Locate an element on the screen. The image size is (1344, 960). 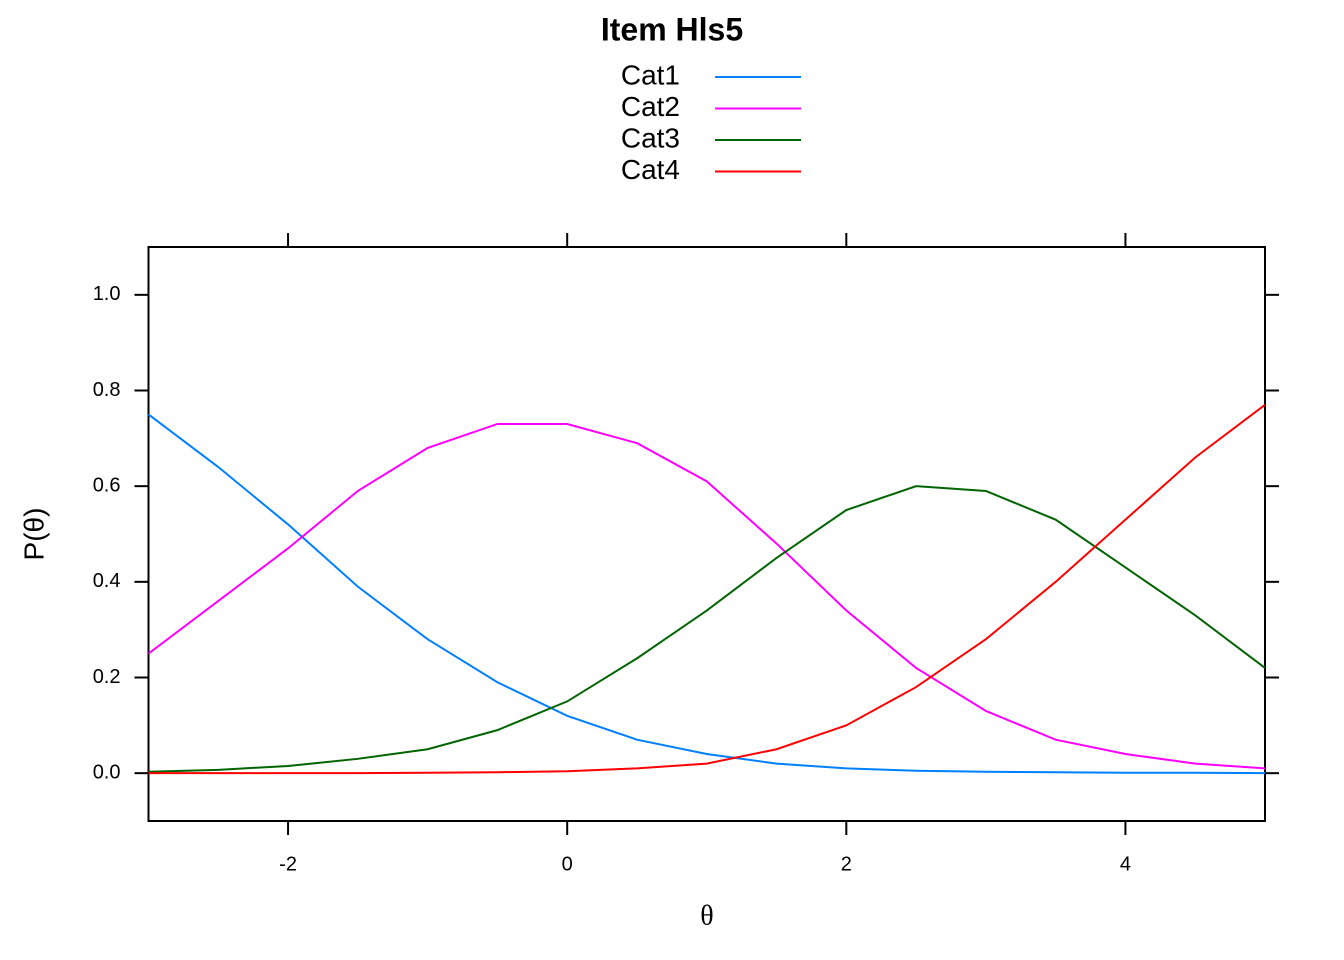
legend-label: Cat2 is located at coordinates (650, 106).